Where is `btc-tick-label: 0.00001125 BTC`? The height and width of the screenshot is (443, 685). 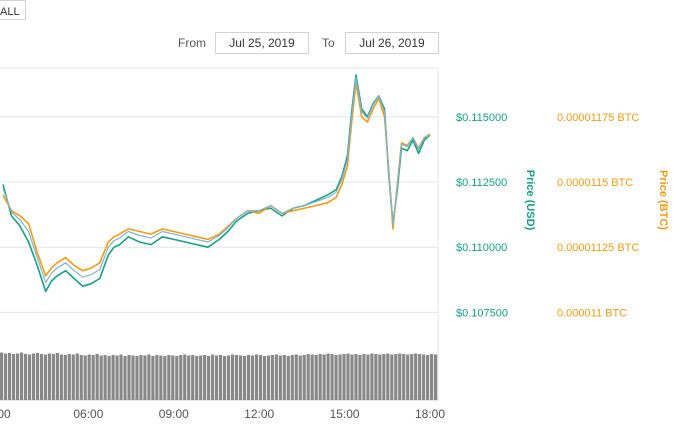 btc-tick-label: 0.00001125 BTC is located at coordinates (598, 248).